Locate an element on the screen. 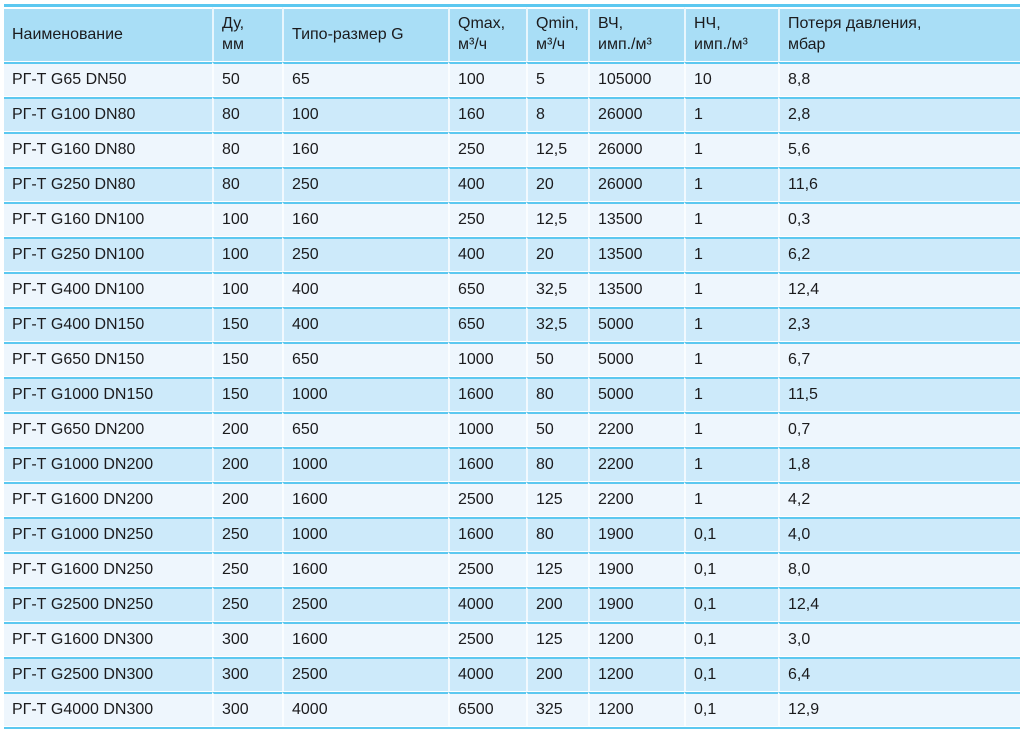 This screenshot has height=747, width=1024. table-cell-qmax: 1000 is located at coordinates (487, 429).